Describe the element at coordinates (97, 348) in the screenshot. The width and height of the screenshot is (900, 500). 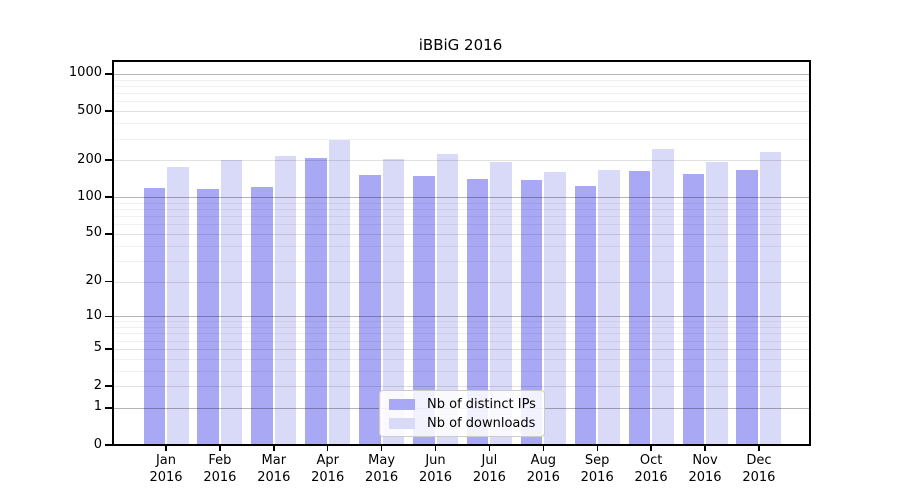
I see `y-tick-label: 5` at that location.